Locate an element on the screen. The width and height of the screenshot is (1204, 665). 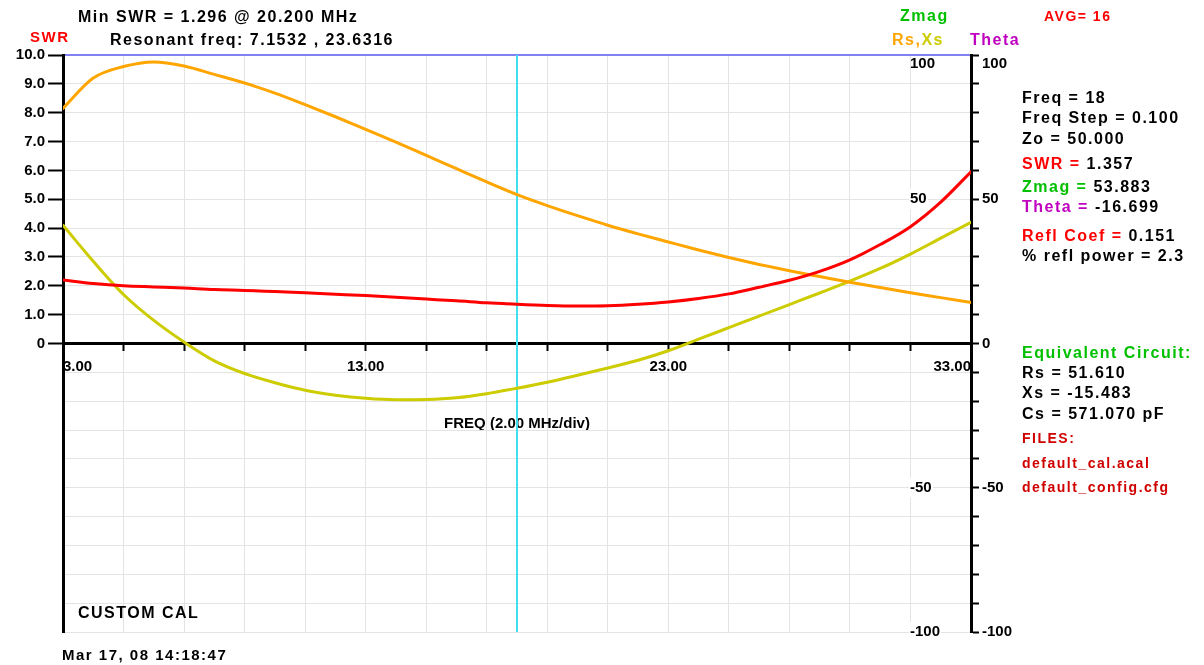
y2-tick-label: -50 is located at coordinates (920, 486).